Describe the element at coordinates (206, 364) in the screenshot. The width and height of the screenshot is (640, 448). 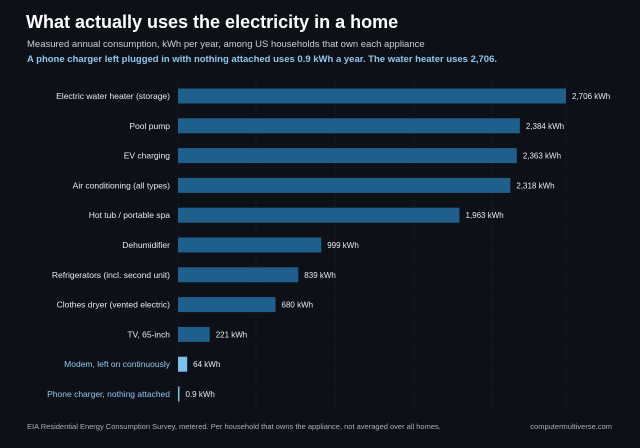
I see `value-label: 64 kWh` at that location.